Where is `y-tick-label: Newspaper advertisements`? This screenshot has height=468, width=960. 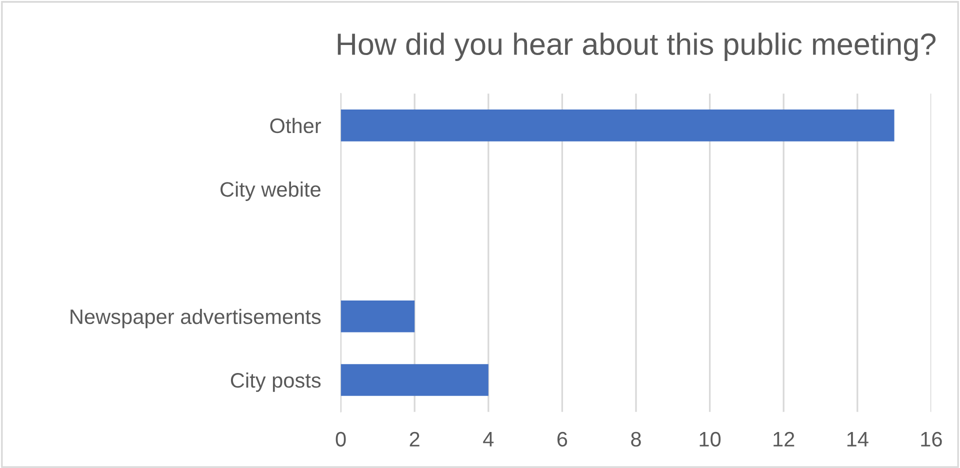
y-tick-label: Newspaper advertisements is located at coordinates (195, 318).